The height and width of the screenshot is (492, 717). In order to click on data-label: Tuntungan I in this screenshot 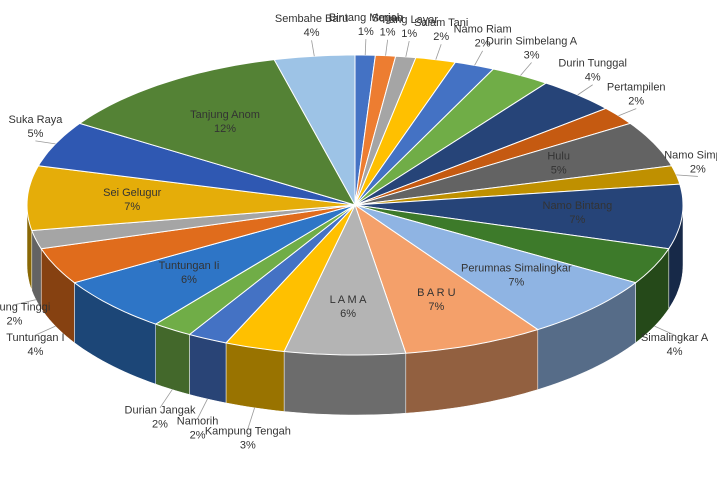, I will do `click(35, 338)`.